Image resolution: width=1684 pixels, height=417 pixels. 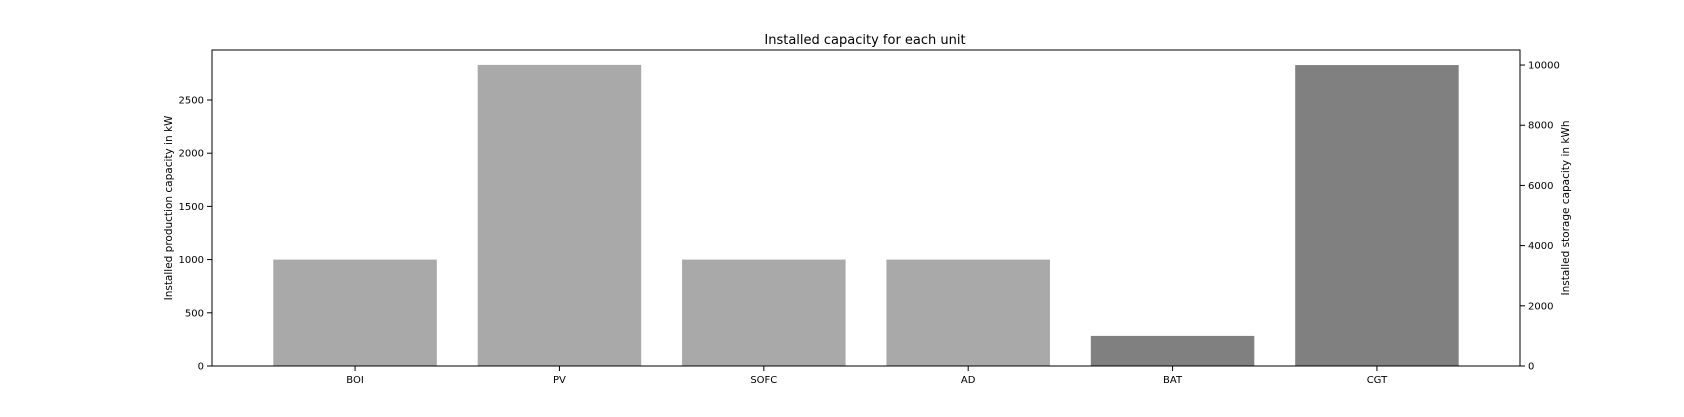 What do you see at coordinates (194, 313) in the screenshot?
I see `y-tick-label: 500` at bounding box center [194, 313].